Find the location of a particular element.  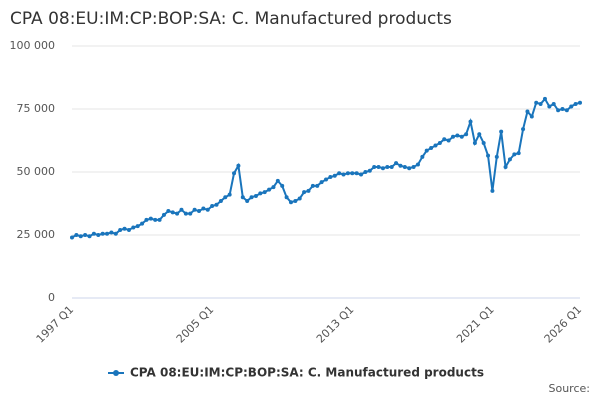

y-tick-label: 0 is located at coordinates (51, 297).